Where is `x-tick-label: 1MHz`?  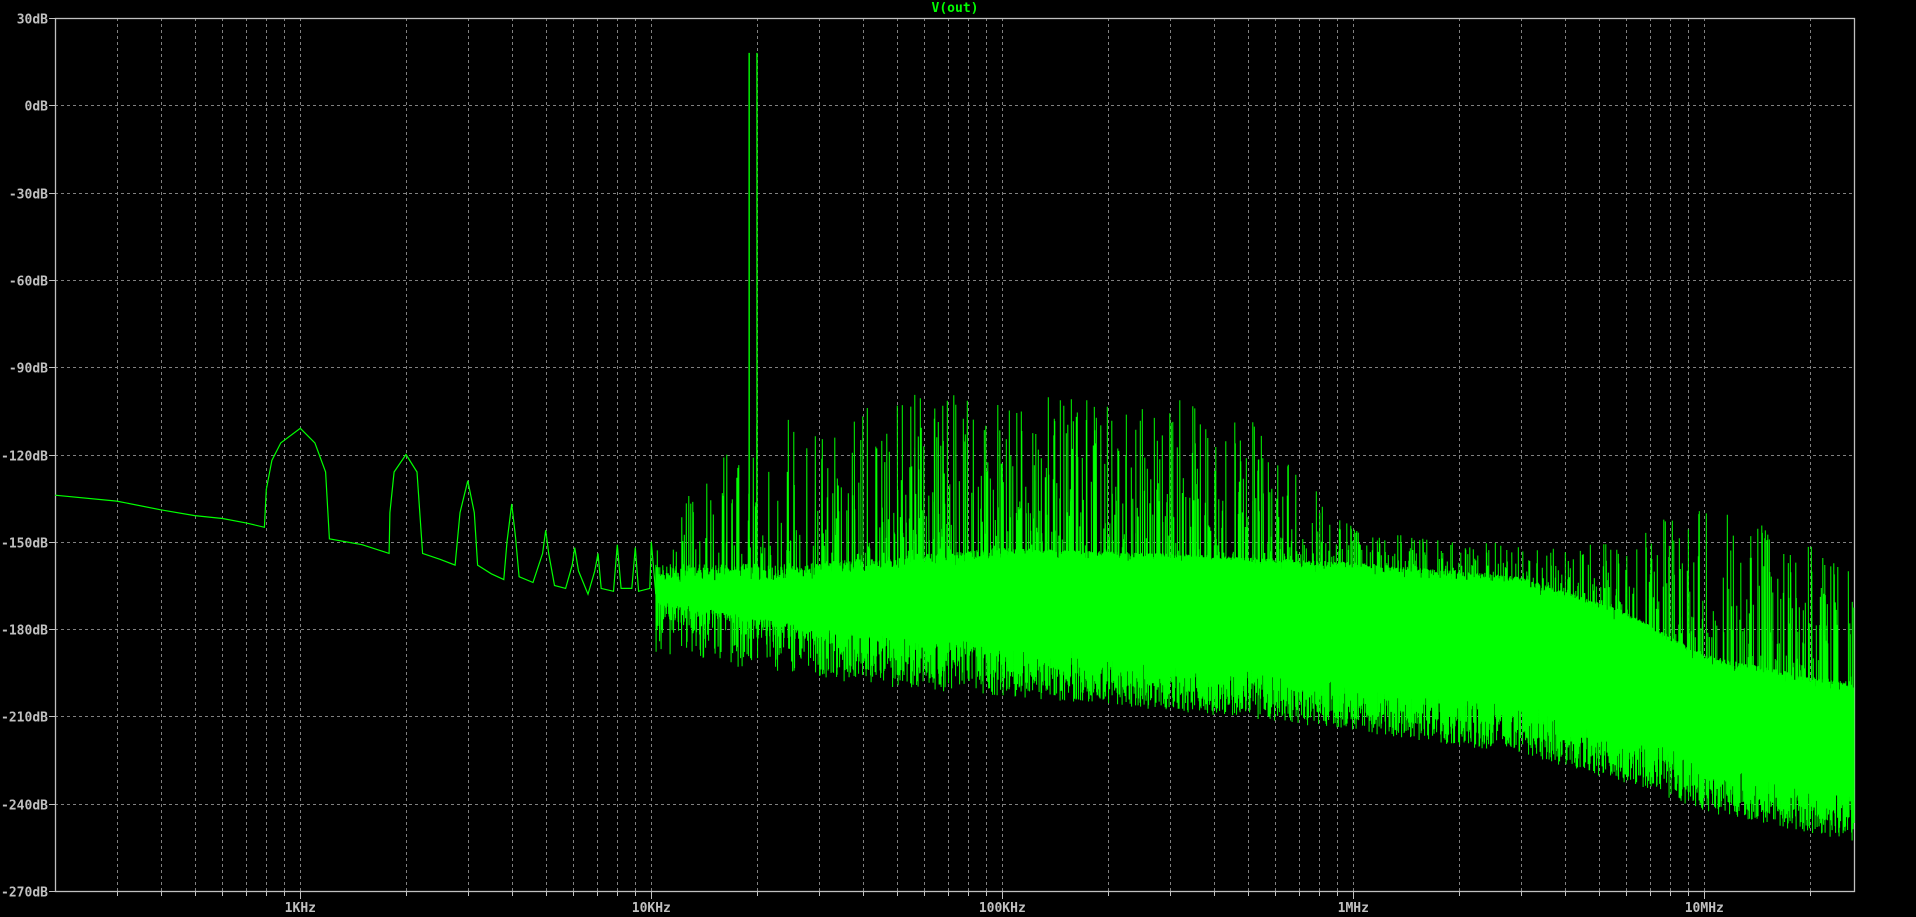
x-tick-label: 1MHz is located at coordinates (1353, 908).